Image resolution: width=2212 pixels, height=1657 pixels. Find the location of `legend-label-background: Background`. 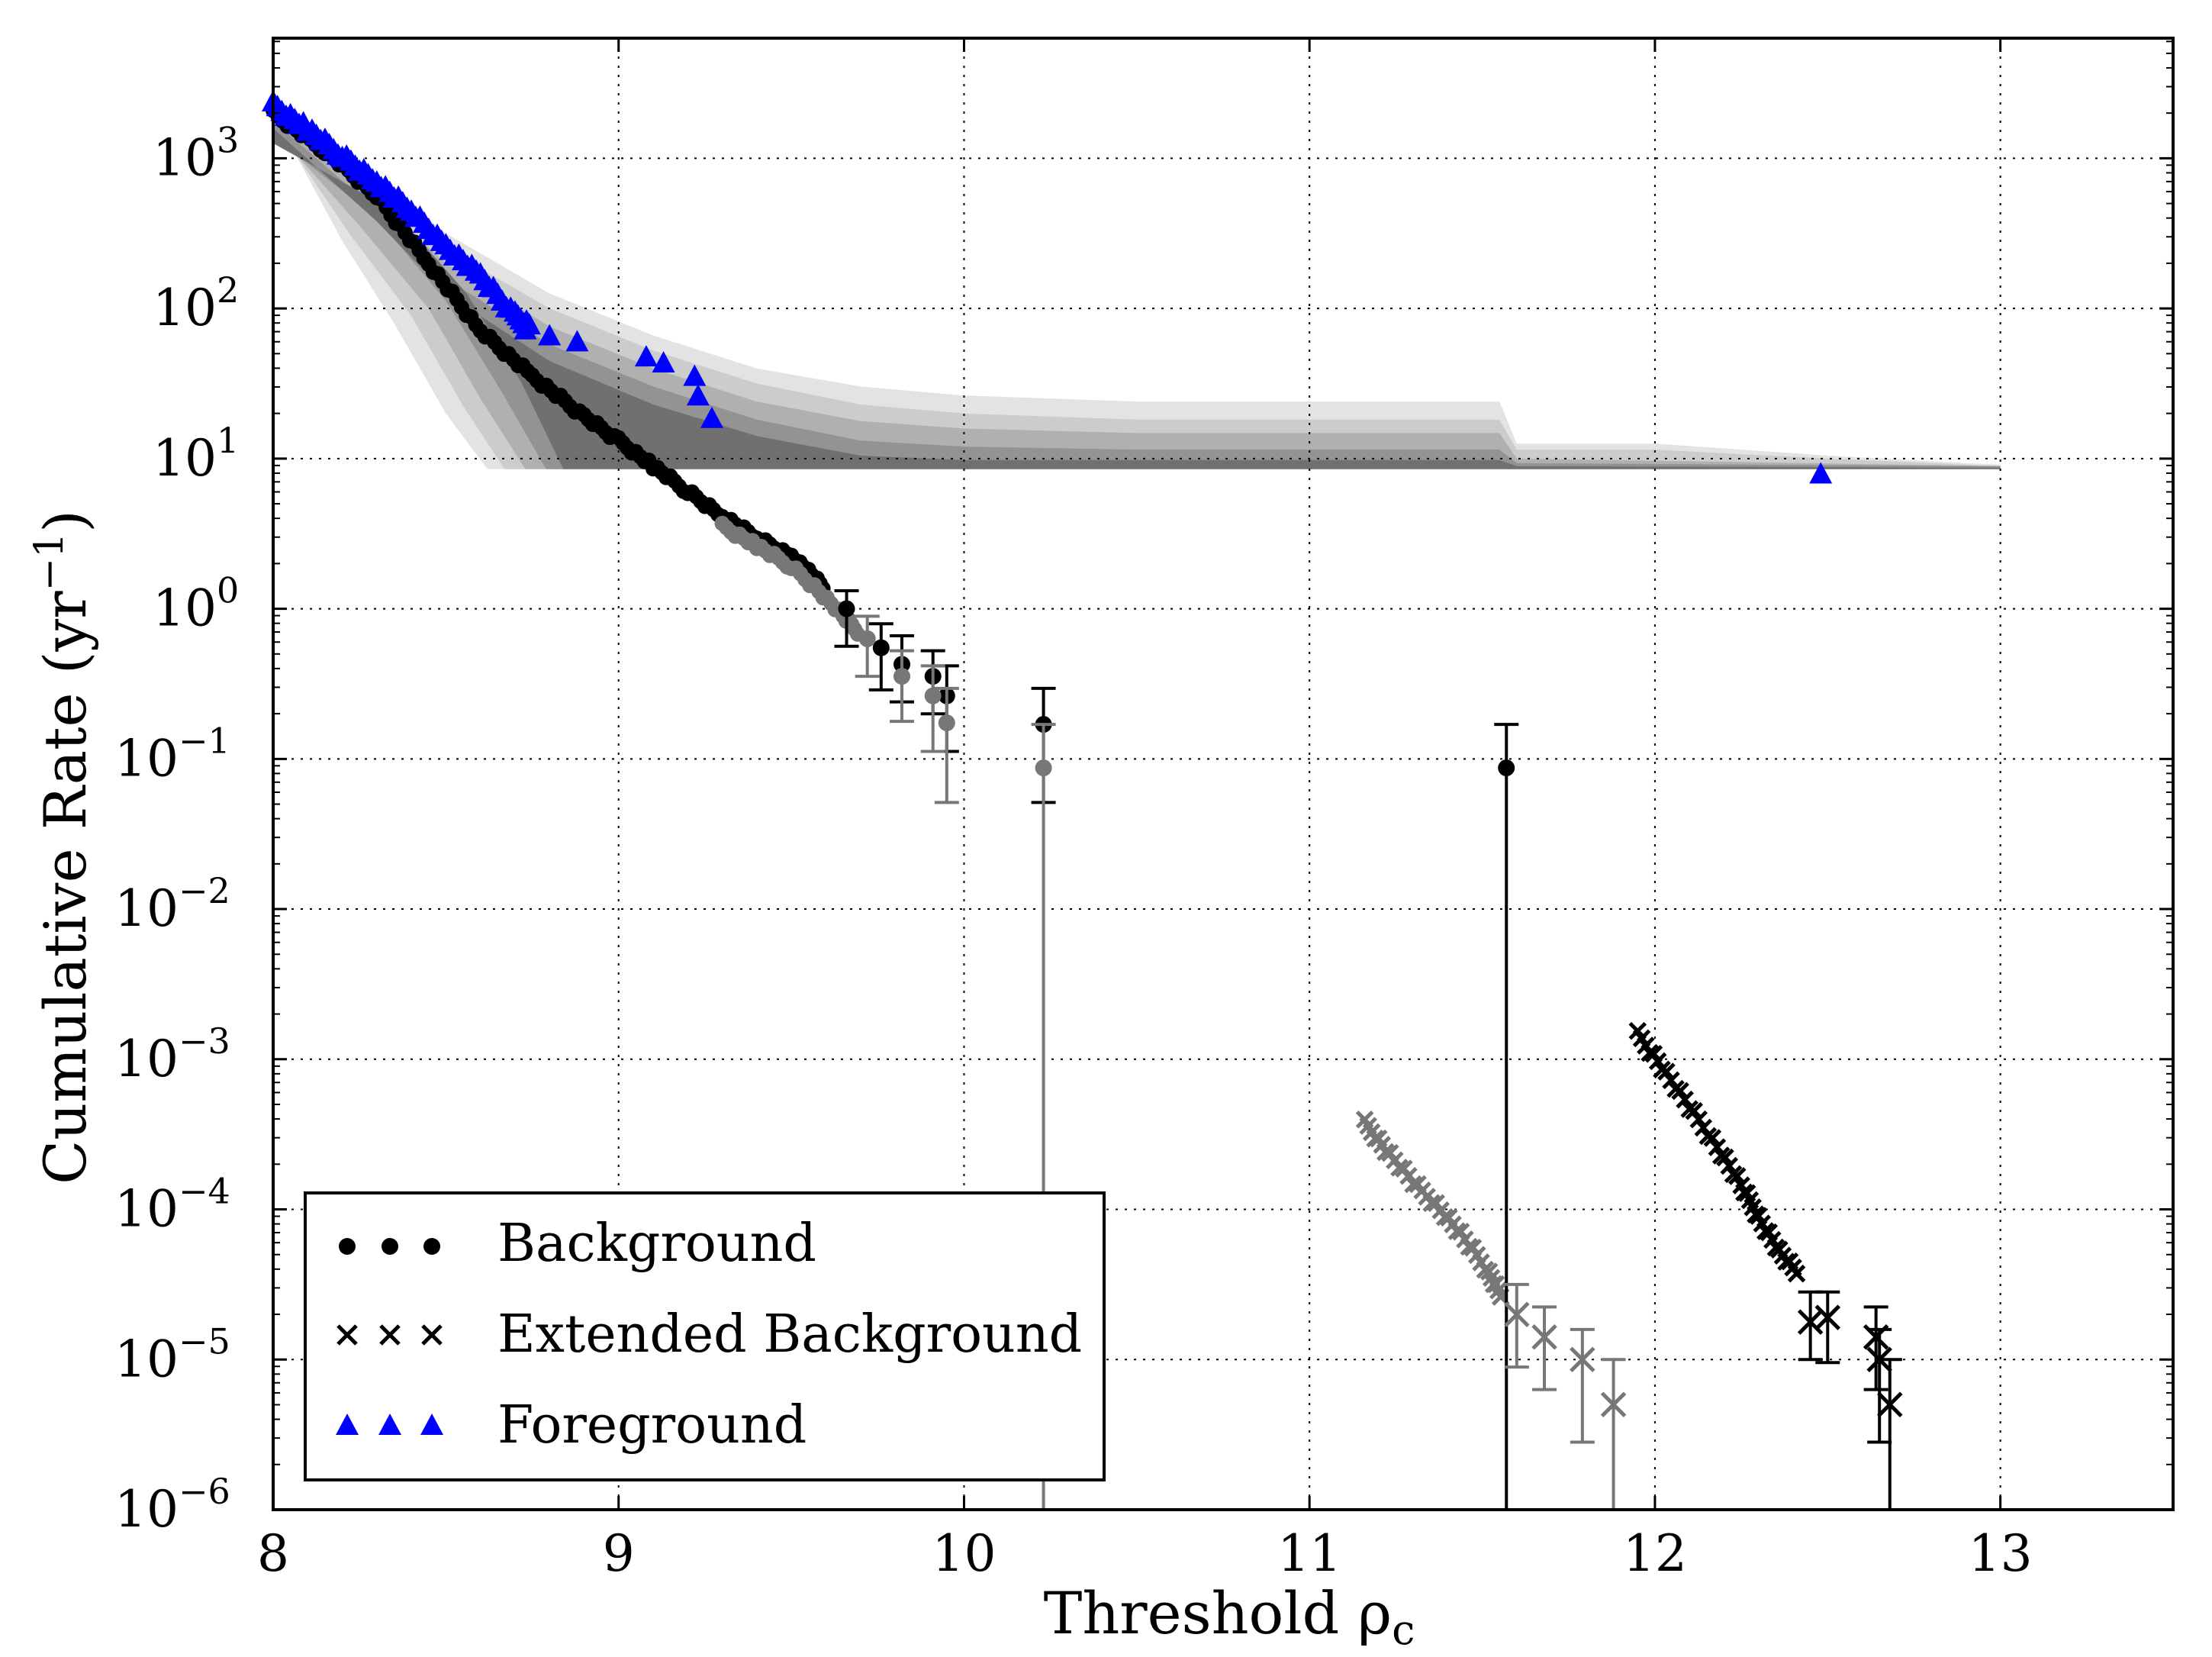

legend-label-background: Background is located at coordinates (656, 1244).